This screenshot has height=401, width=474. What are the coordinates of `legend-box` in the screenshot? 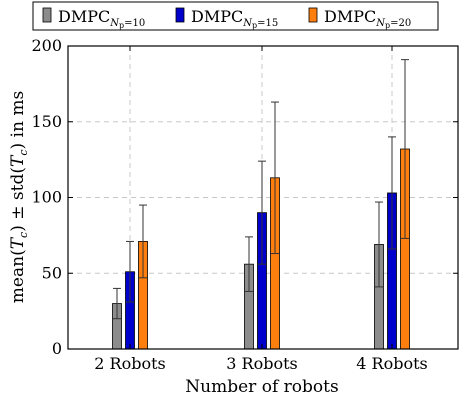 It's located at (235, 16).